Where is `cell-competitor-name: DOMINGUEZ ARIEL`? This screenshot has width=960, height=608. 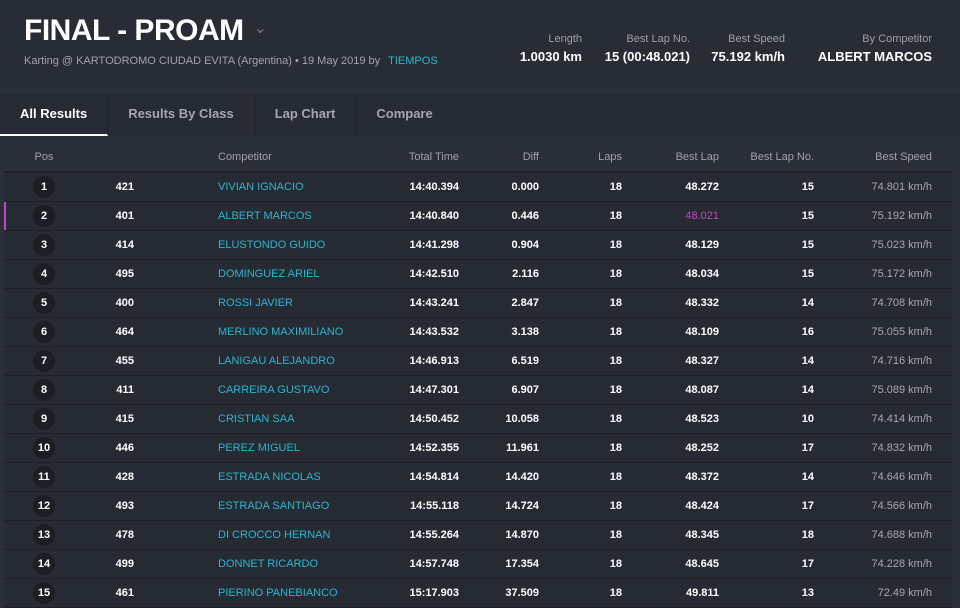
cell-competitor-name: DOMINGUEZ ARIEL is located at coordinates (241, 274).